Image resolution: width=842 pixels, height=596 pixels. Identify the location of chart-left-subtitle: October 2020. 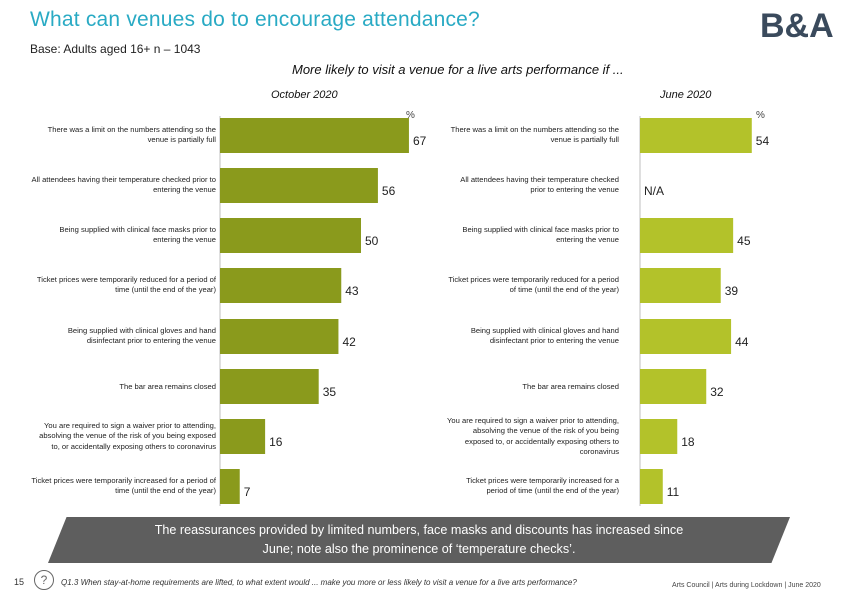
(304, 95).